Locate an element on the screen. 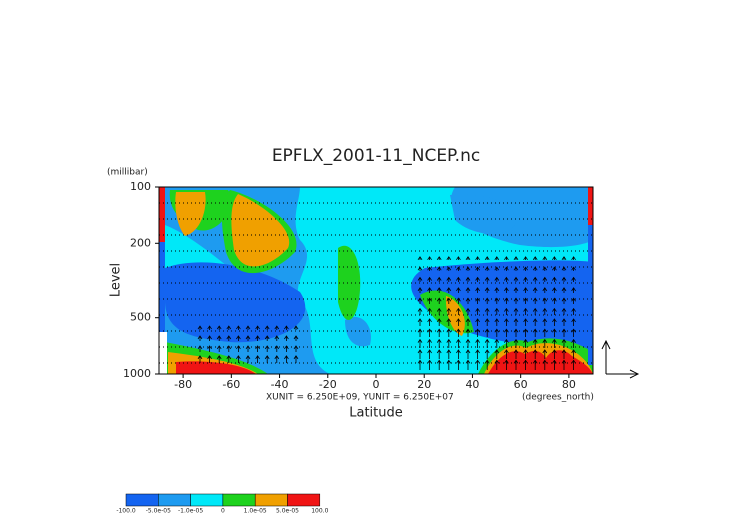  colorbar-label: -1.0e-05 is located at coordinates (190, 511).